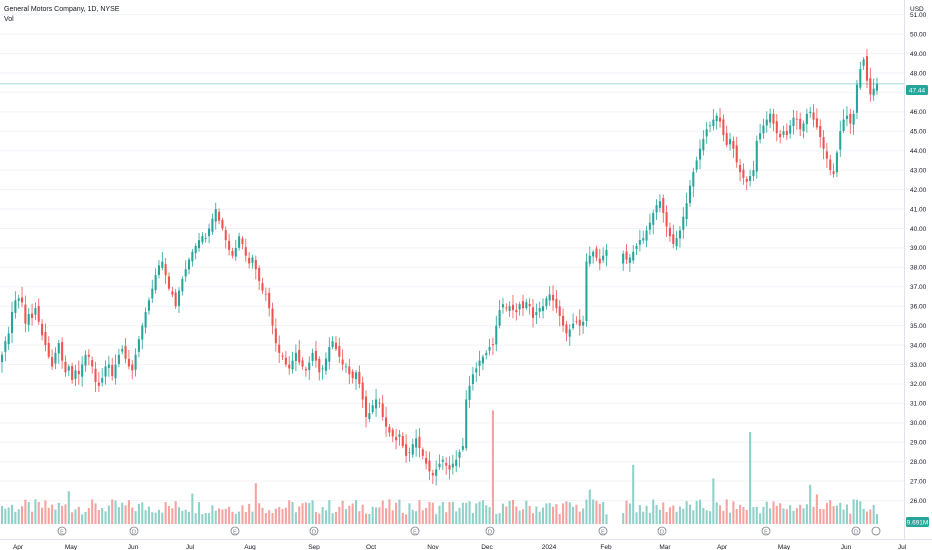  Describe the element at coordinates (314, 547) in the screenshot. I see `time-tick-label: Sep` at that location.